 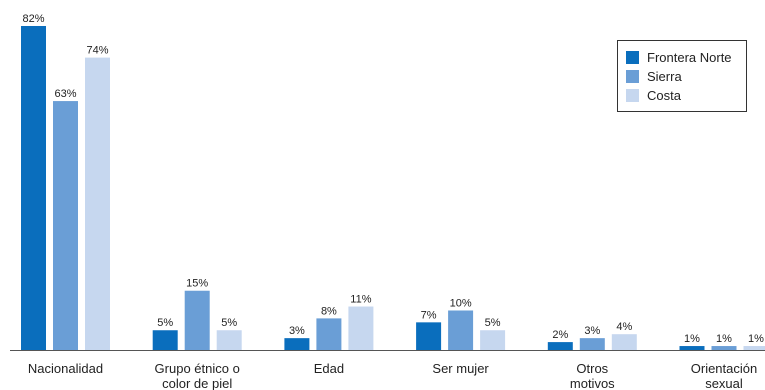 I want to click on category-label: motivos, so click(x=592, y=383).